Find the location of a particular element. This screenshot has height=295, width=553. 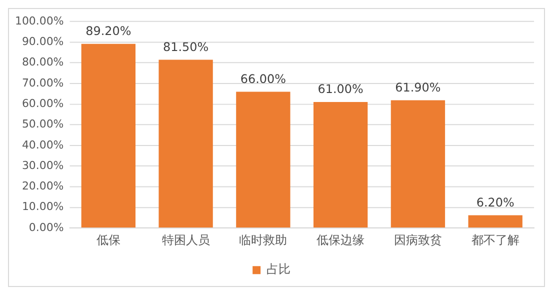

data-label: 6.20% is located at coordinates (495, 202).